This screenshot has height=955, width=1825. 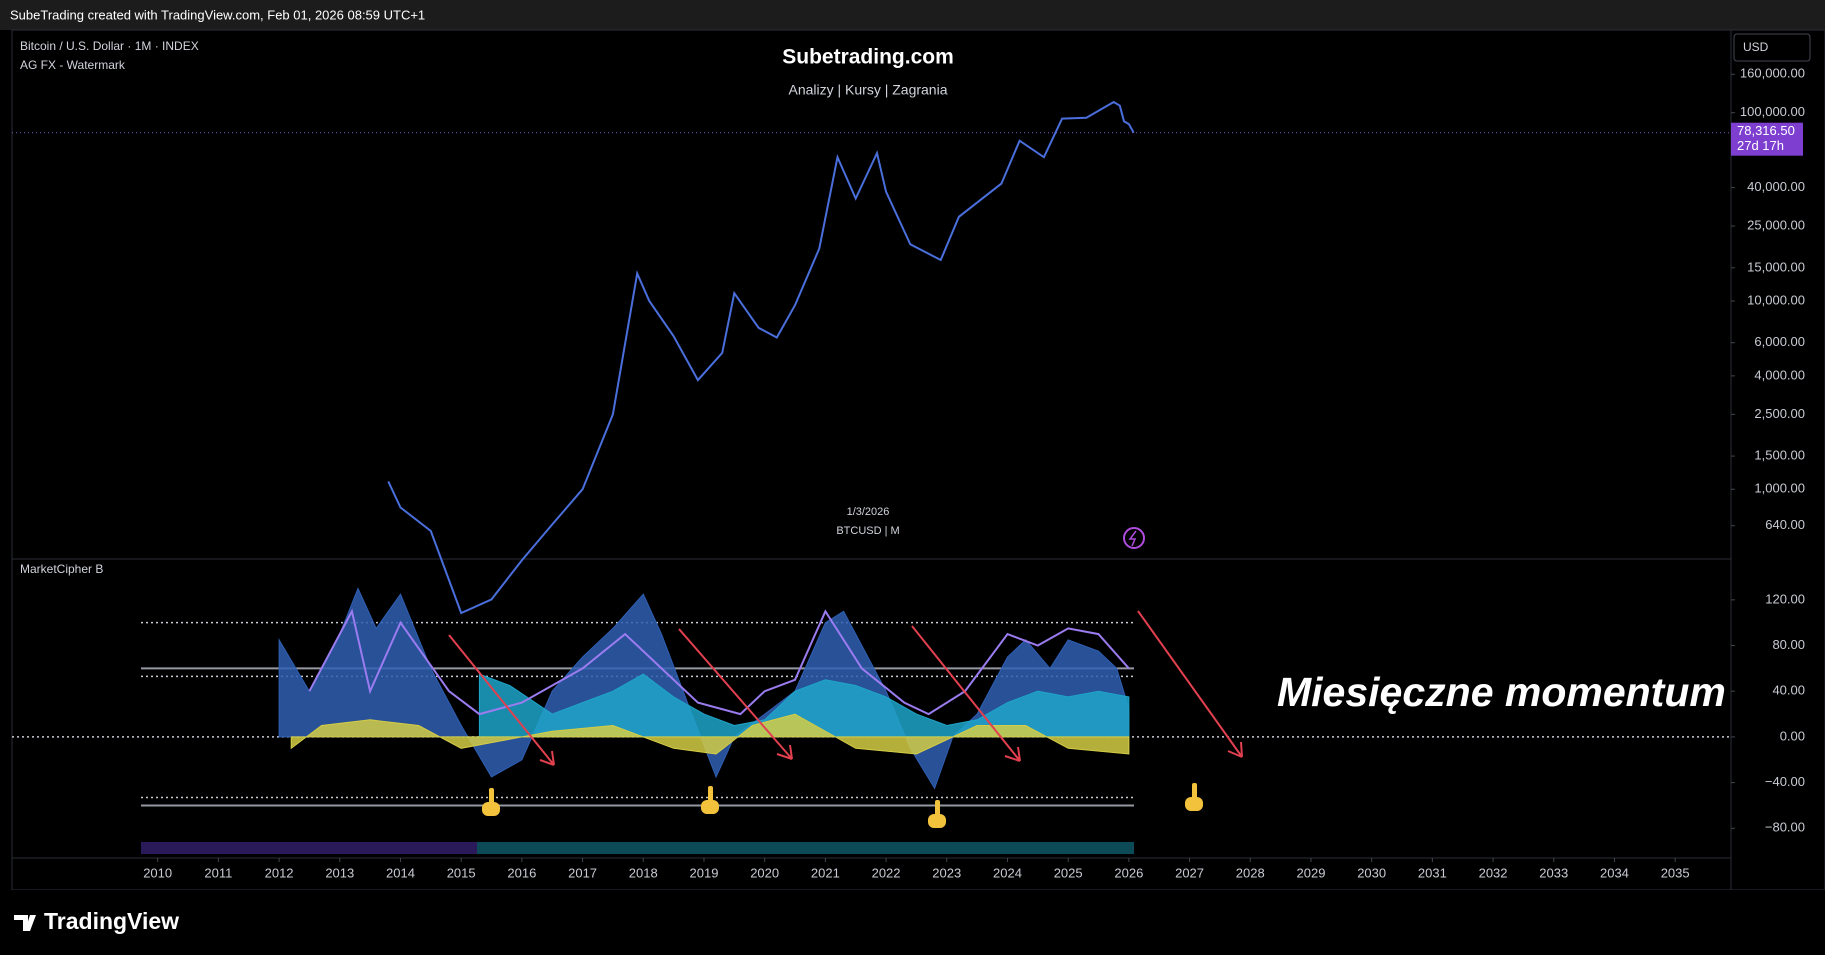 What do you see at coordinates (764, 872) in the screenshot?
I see `x-tick-label: 2020` at bounding box center [764, 872].